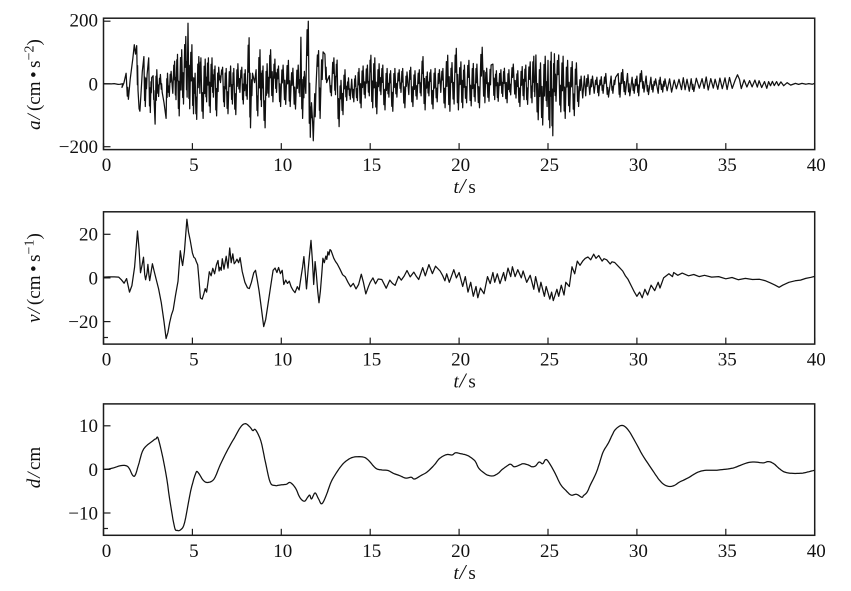 The image size is (851, 591). Describe the element at coordinates (84, 20) in the screenshot. I see `svg-text: 200` at that location.